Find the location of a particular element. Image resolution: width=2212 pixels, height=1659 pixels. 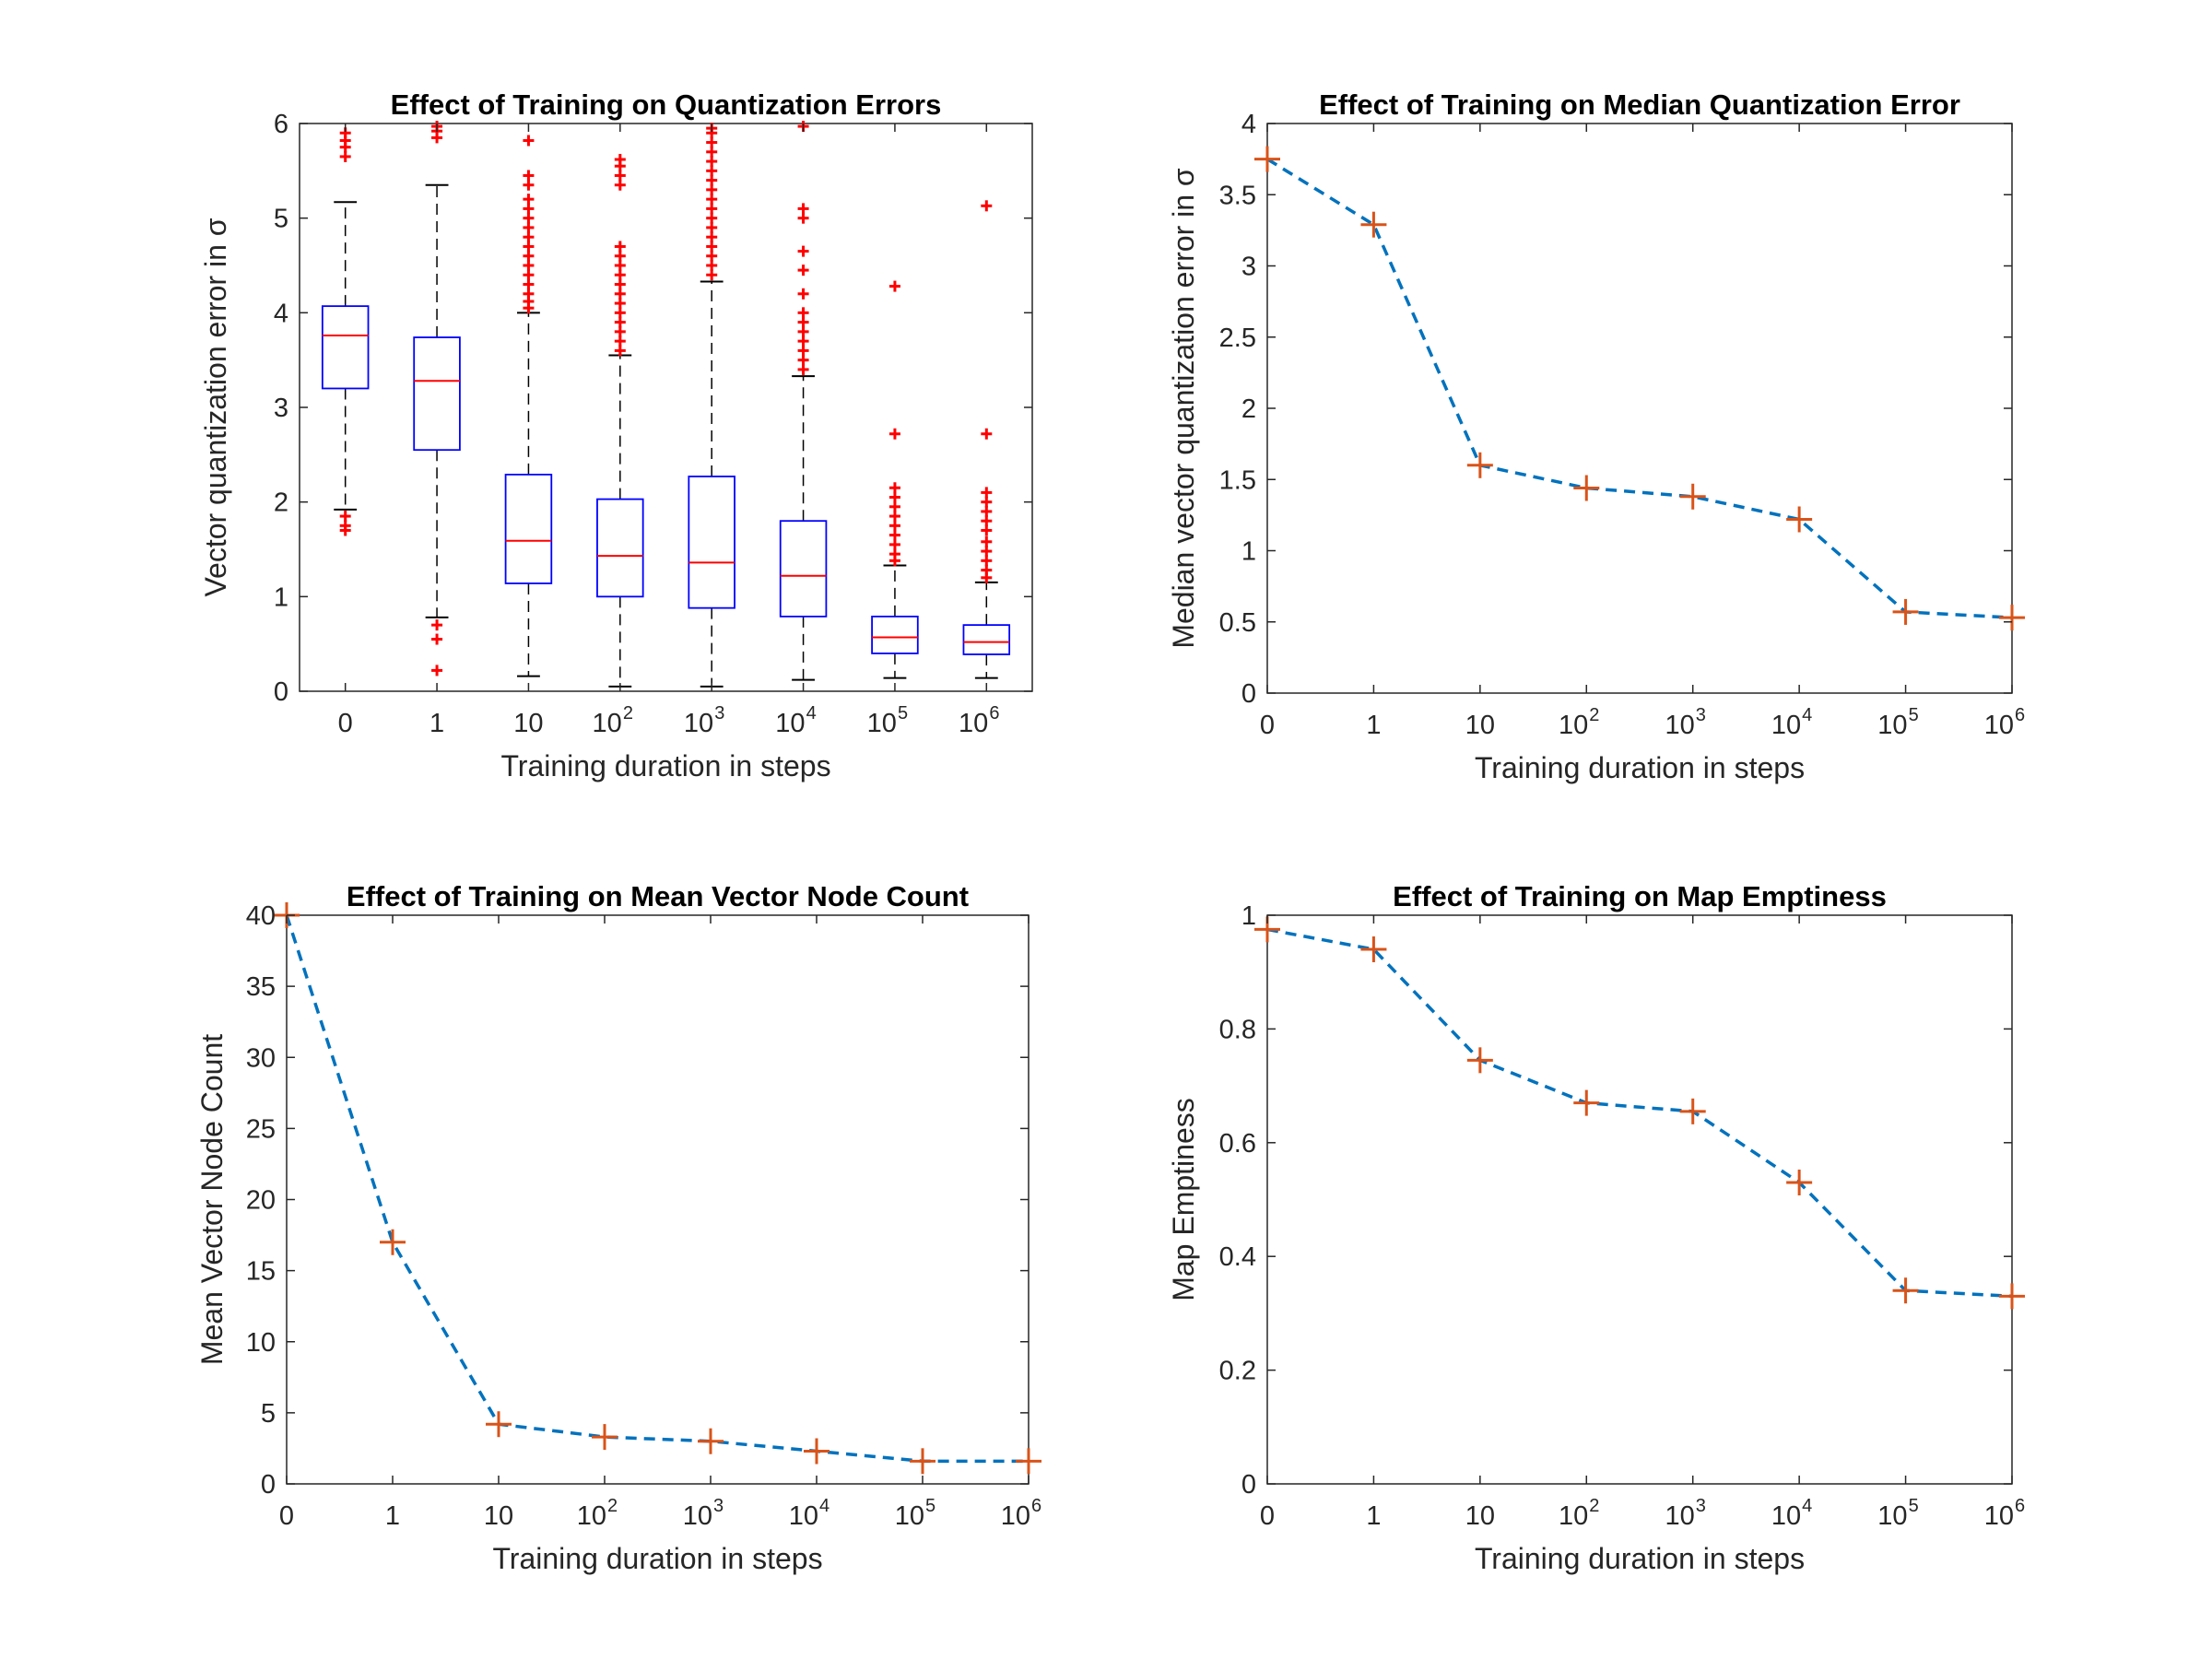

y-tick-label: 2 is located at coordinates (281, 503).